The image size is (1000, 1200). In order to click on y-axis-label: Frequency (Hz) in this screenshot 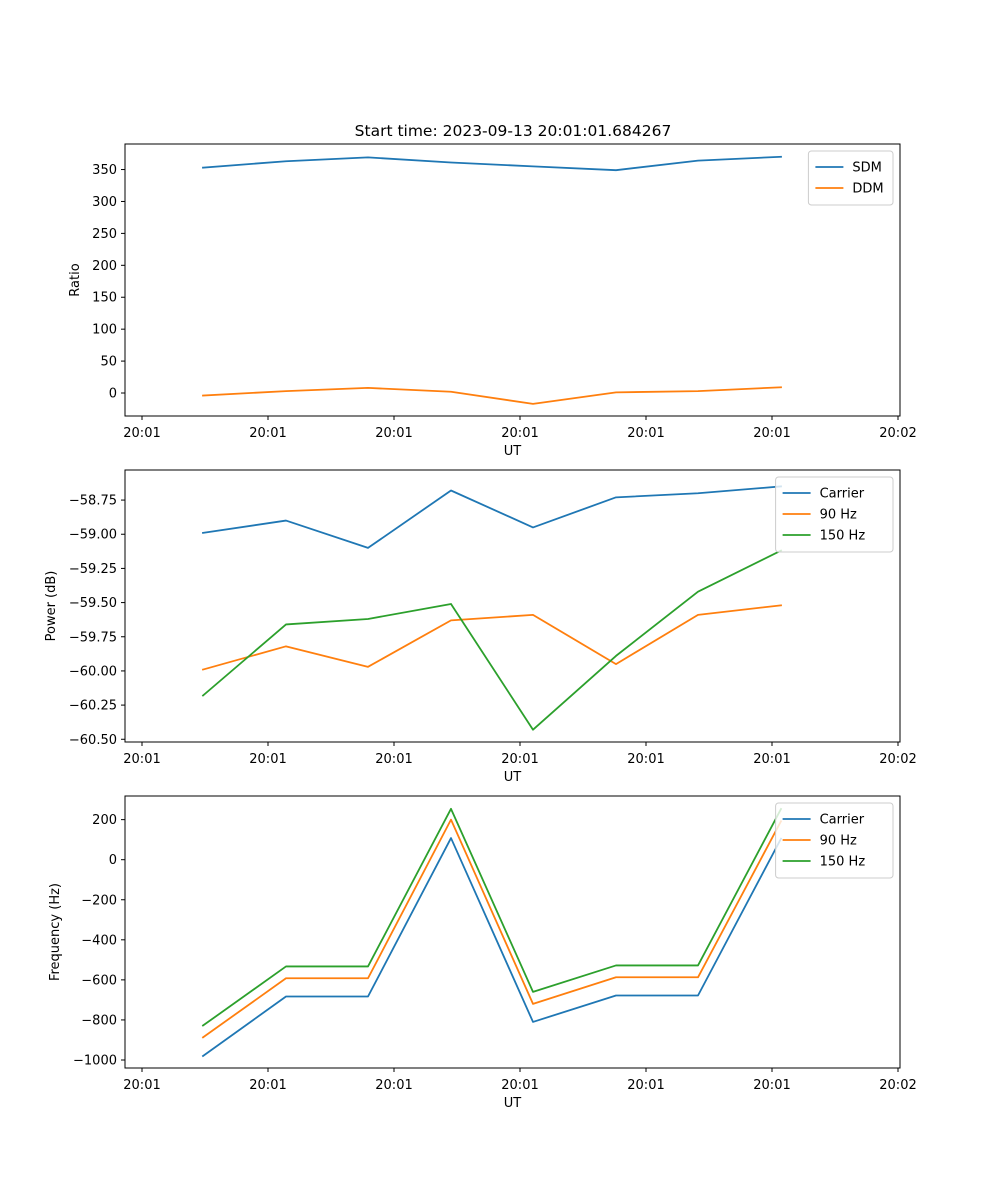, I will do `click(55, 932)`.